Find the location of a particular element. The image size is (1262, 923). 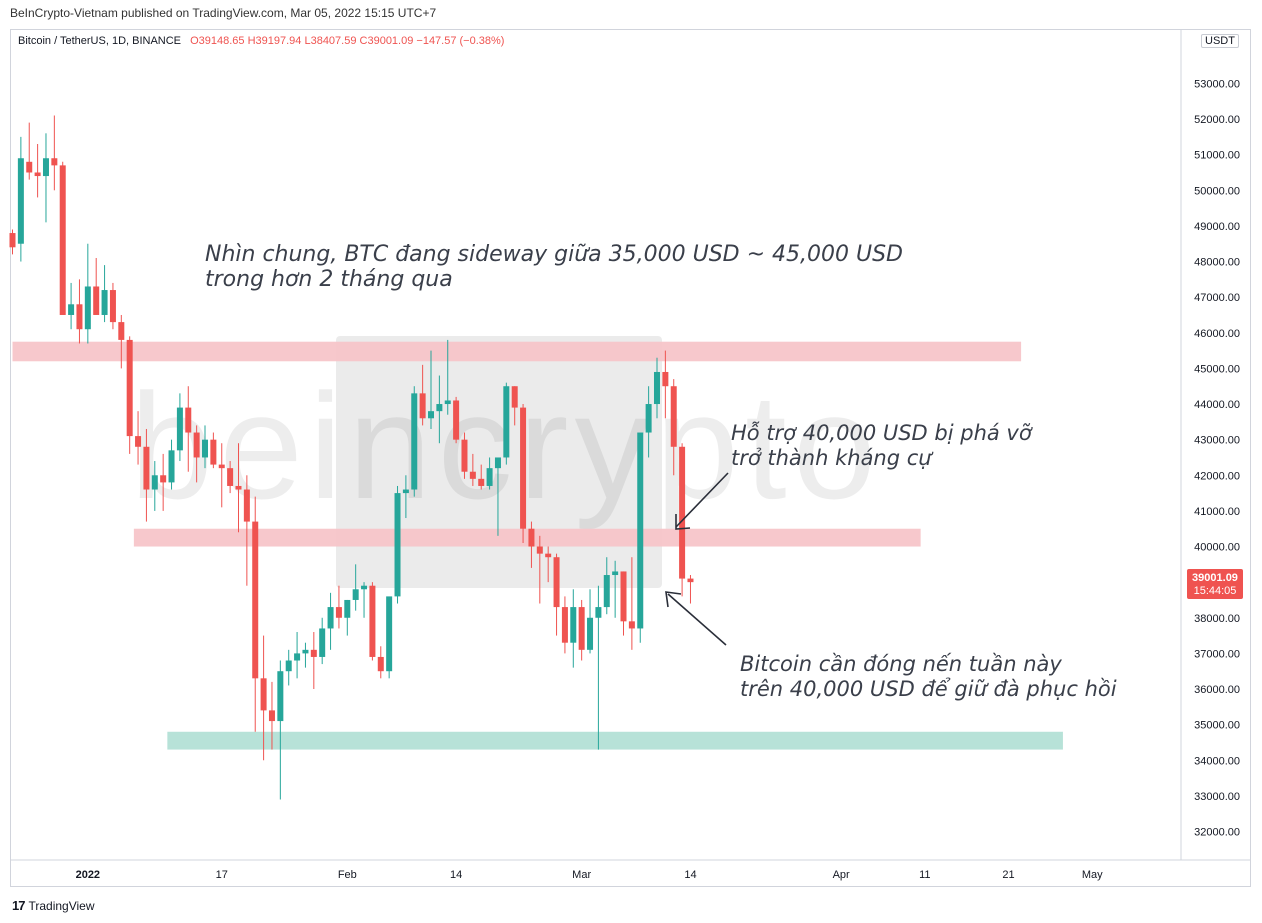

y-tick-label: 41000.00 is located at coordinates (1217, 512).